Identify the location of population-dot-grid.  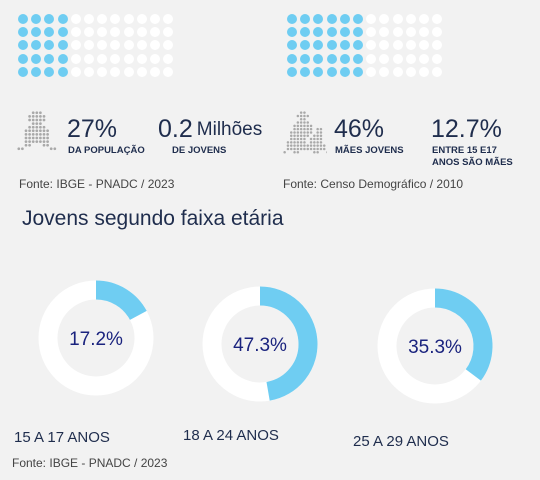
(96, 45).